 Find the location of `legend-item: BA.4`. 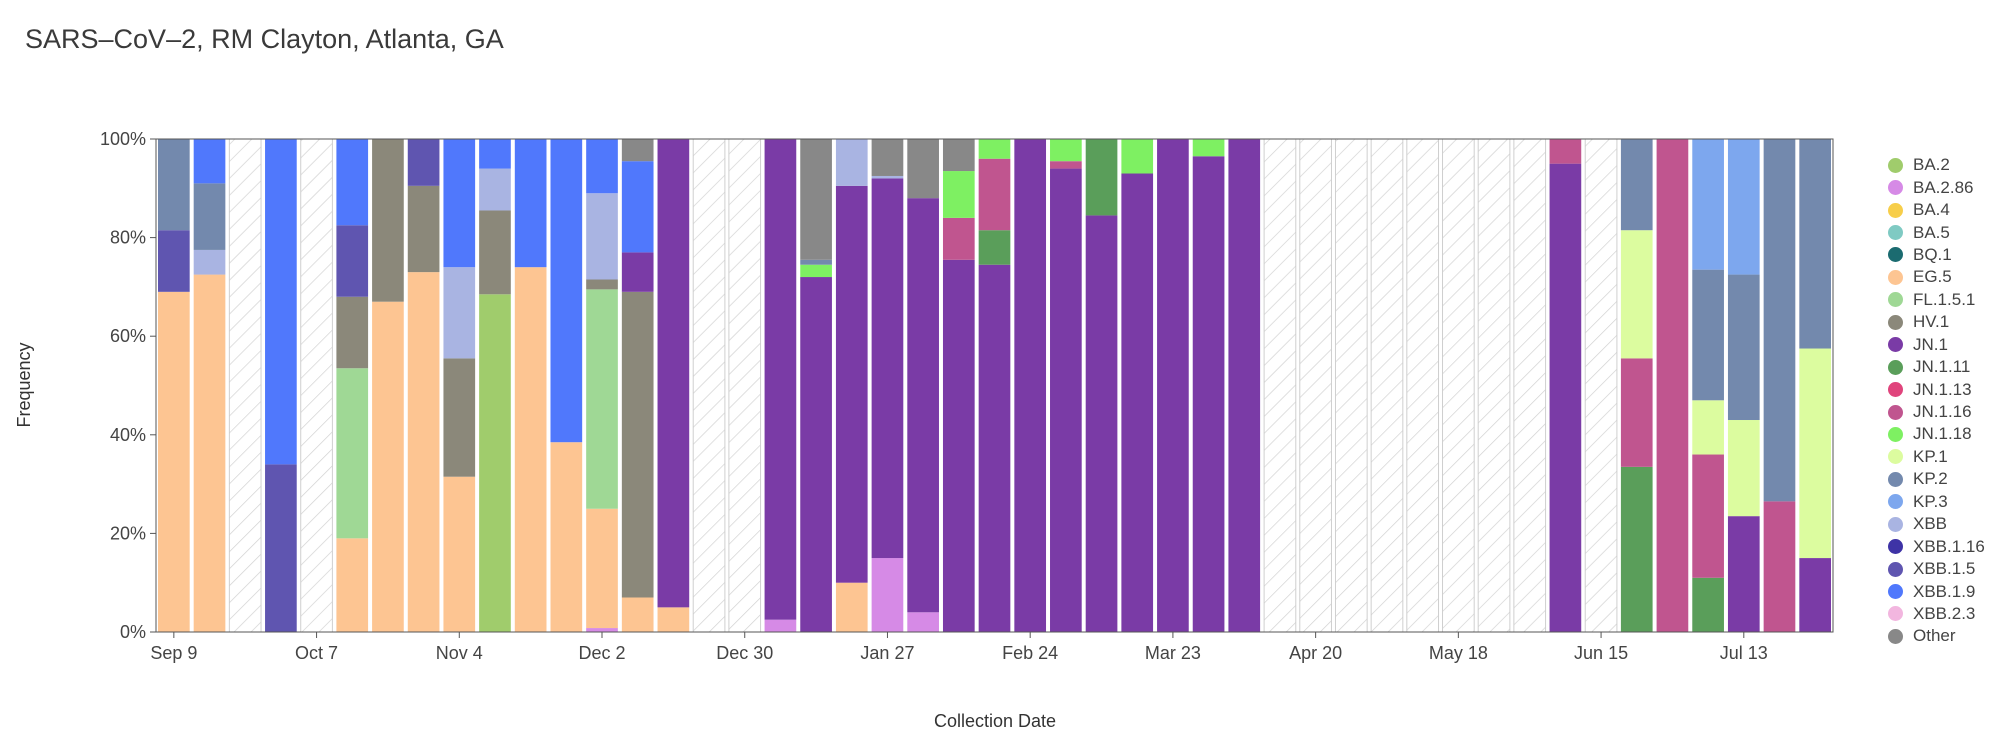

legend-item: BA.4 is located at coordinates (1936, 210).